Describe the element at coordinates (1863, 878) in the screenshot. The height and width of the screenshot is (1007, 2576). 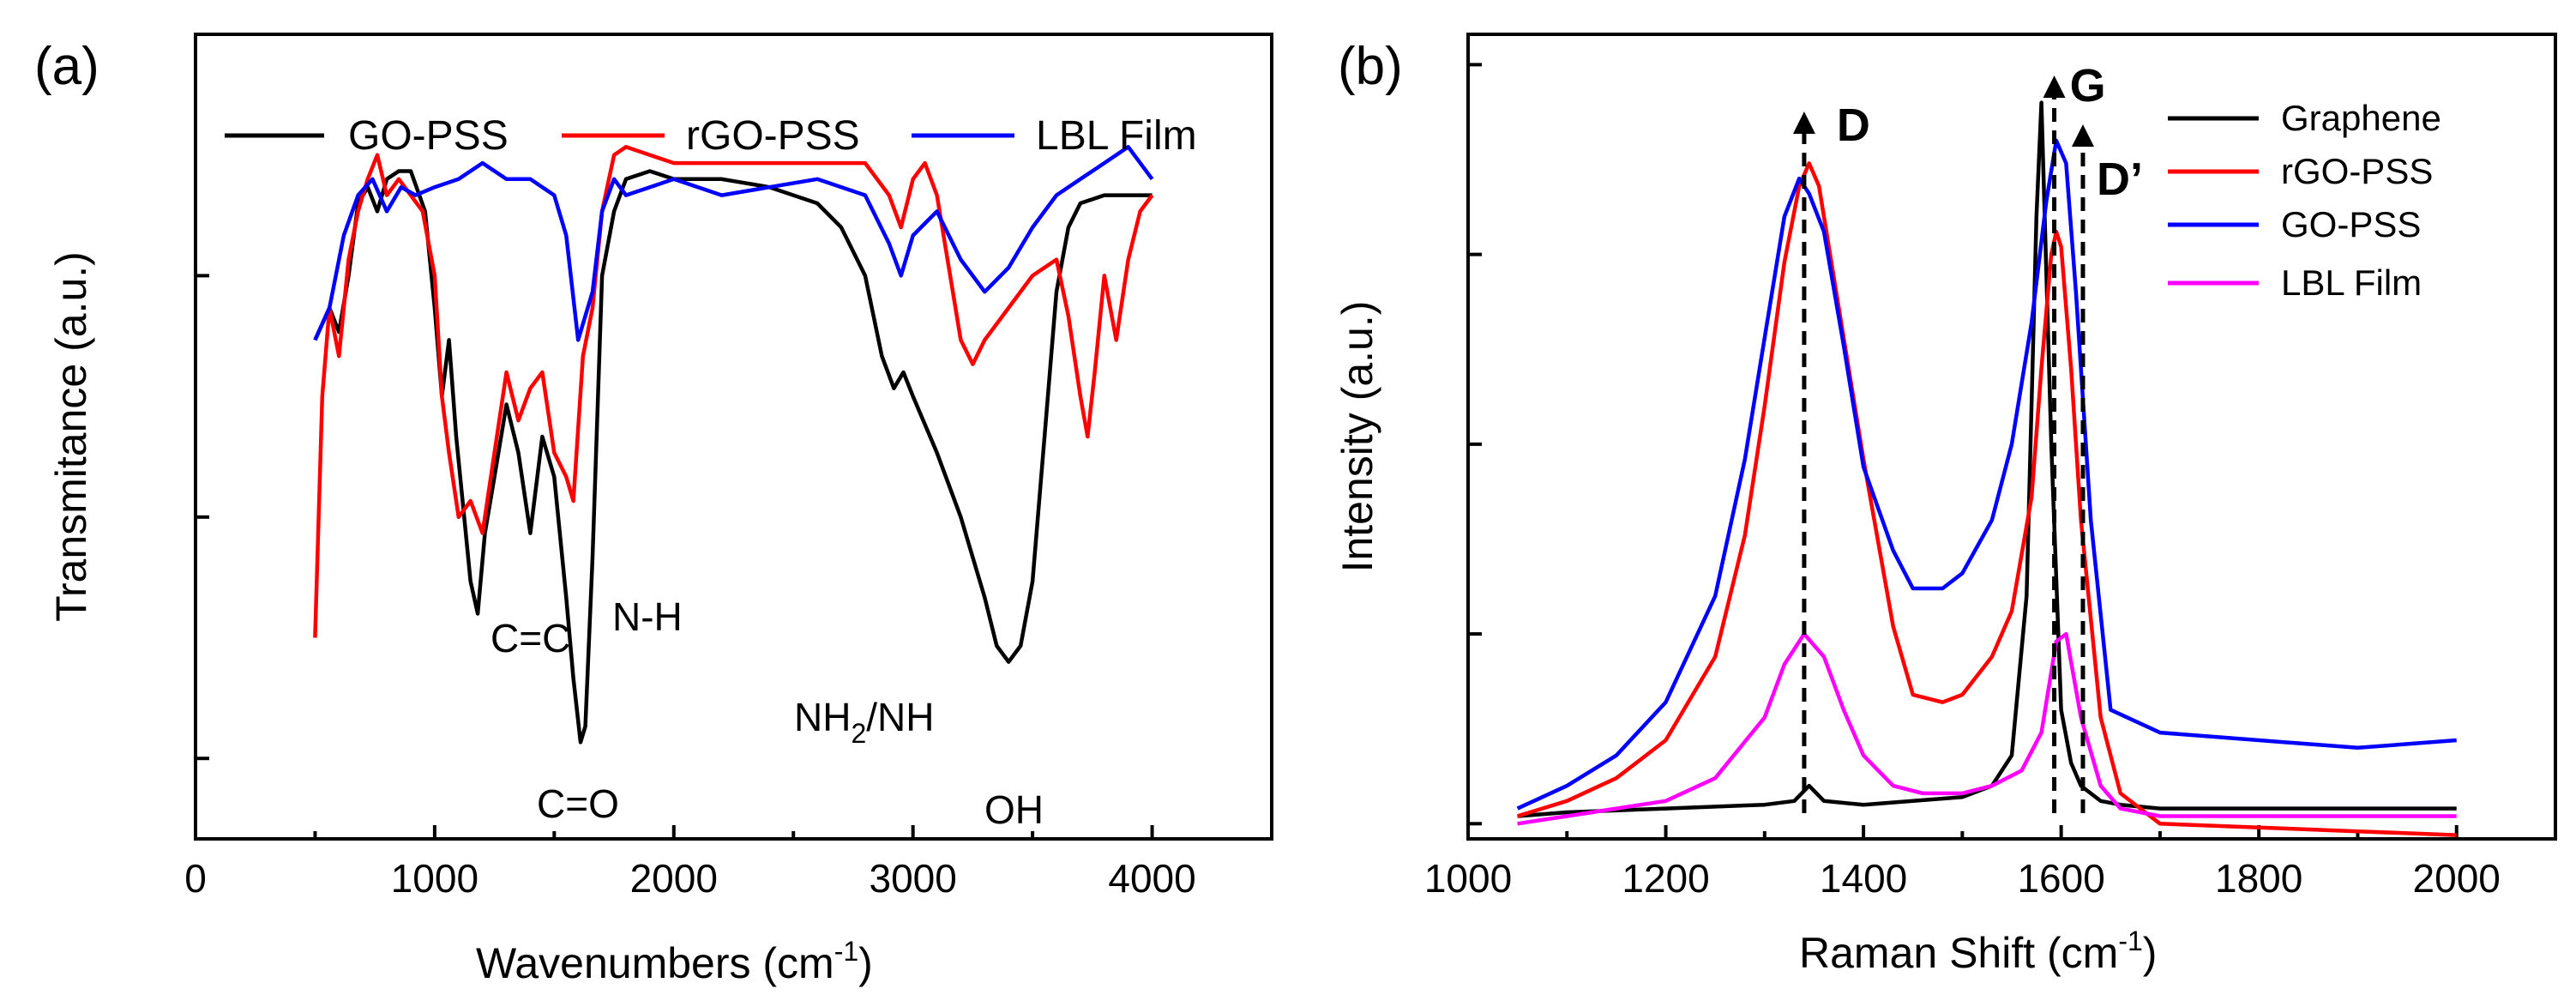
I see `x-tick-label-b: 1400` at that location.